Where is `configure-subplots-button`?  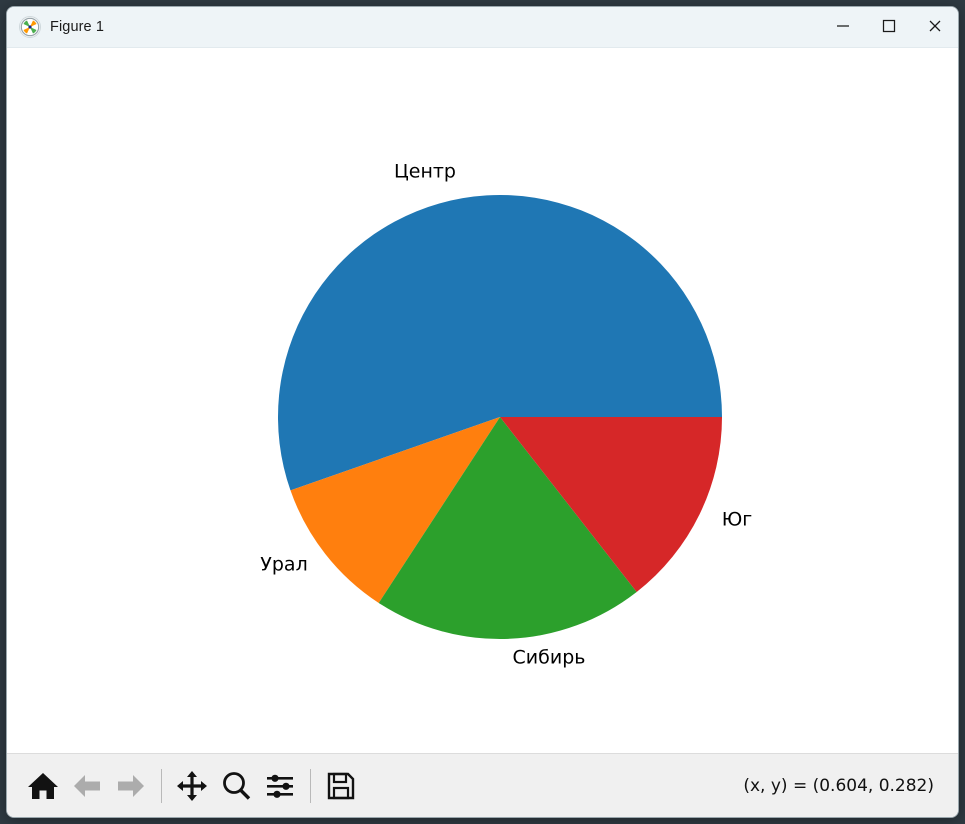 configure-subplots-button is located at coordinates (280, 786).